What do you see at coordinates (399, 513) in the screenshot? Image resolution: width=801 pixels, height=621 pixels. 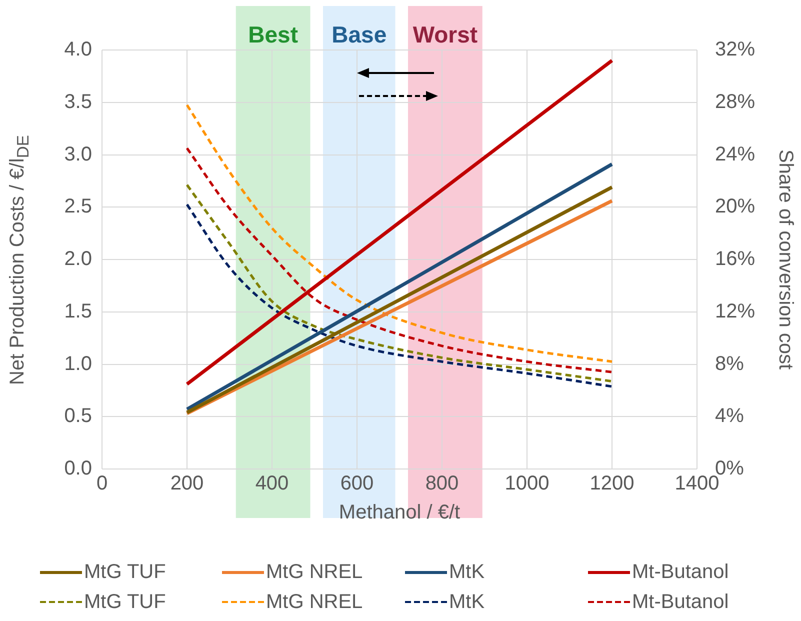 I see `x-axis-title: Methanol / €/t` at bounding box center [399, 513].